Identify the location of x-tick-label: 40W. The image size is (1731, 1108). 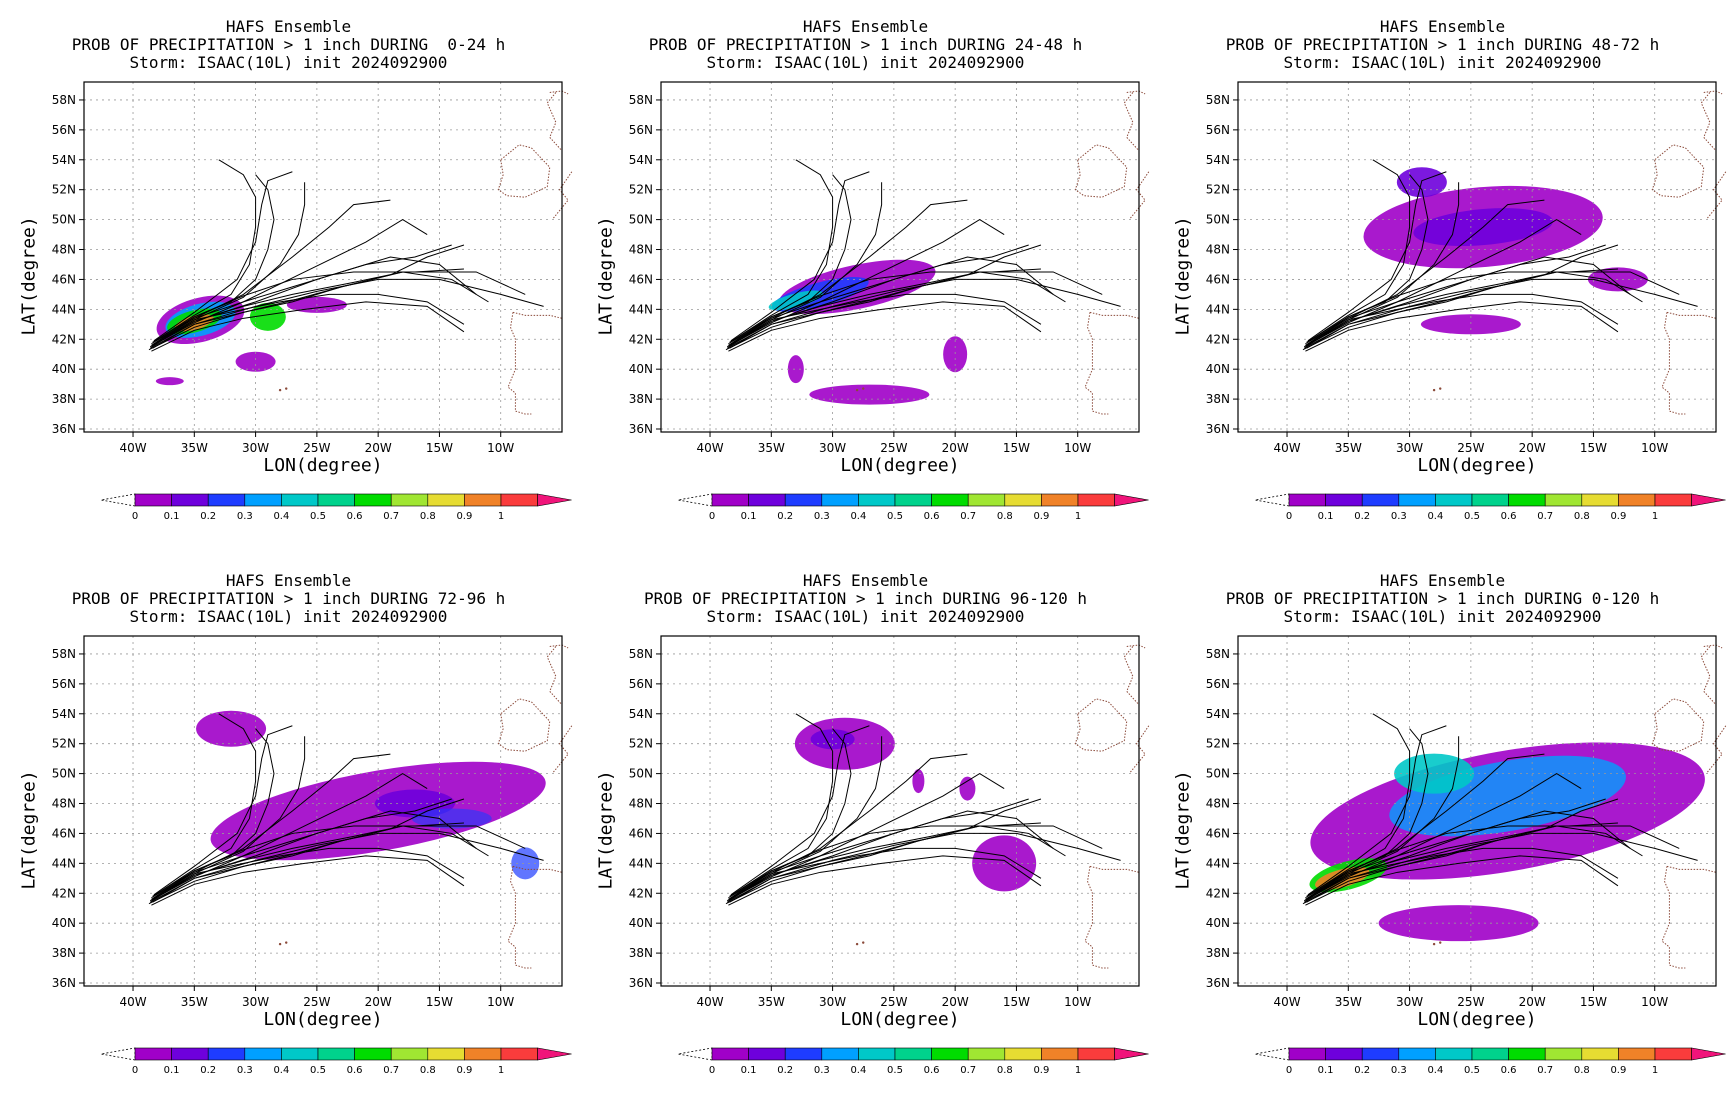
(132, 1002).